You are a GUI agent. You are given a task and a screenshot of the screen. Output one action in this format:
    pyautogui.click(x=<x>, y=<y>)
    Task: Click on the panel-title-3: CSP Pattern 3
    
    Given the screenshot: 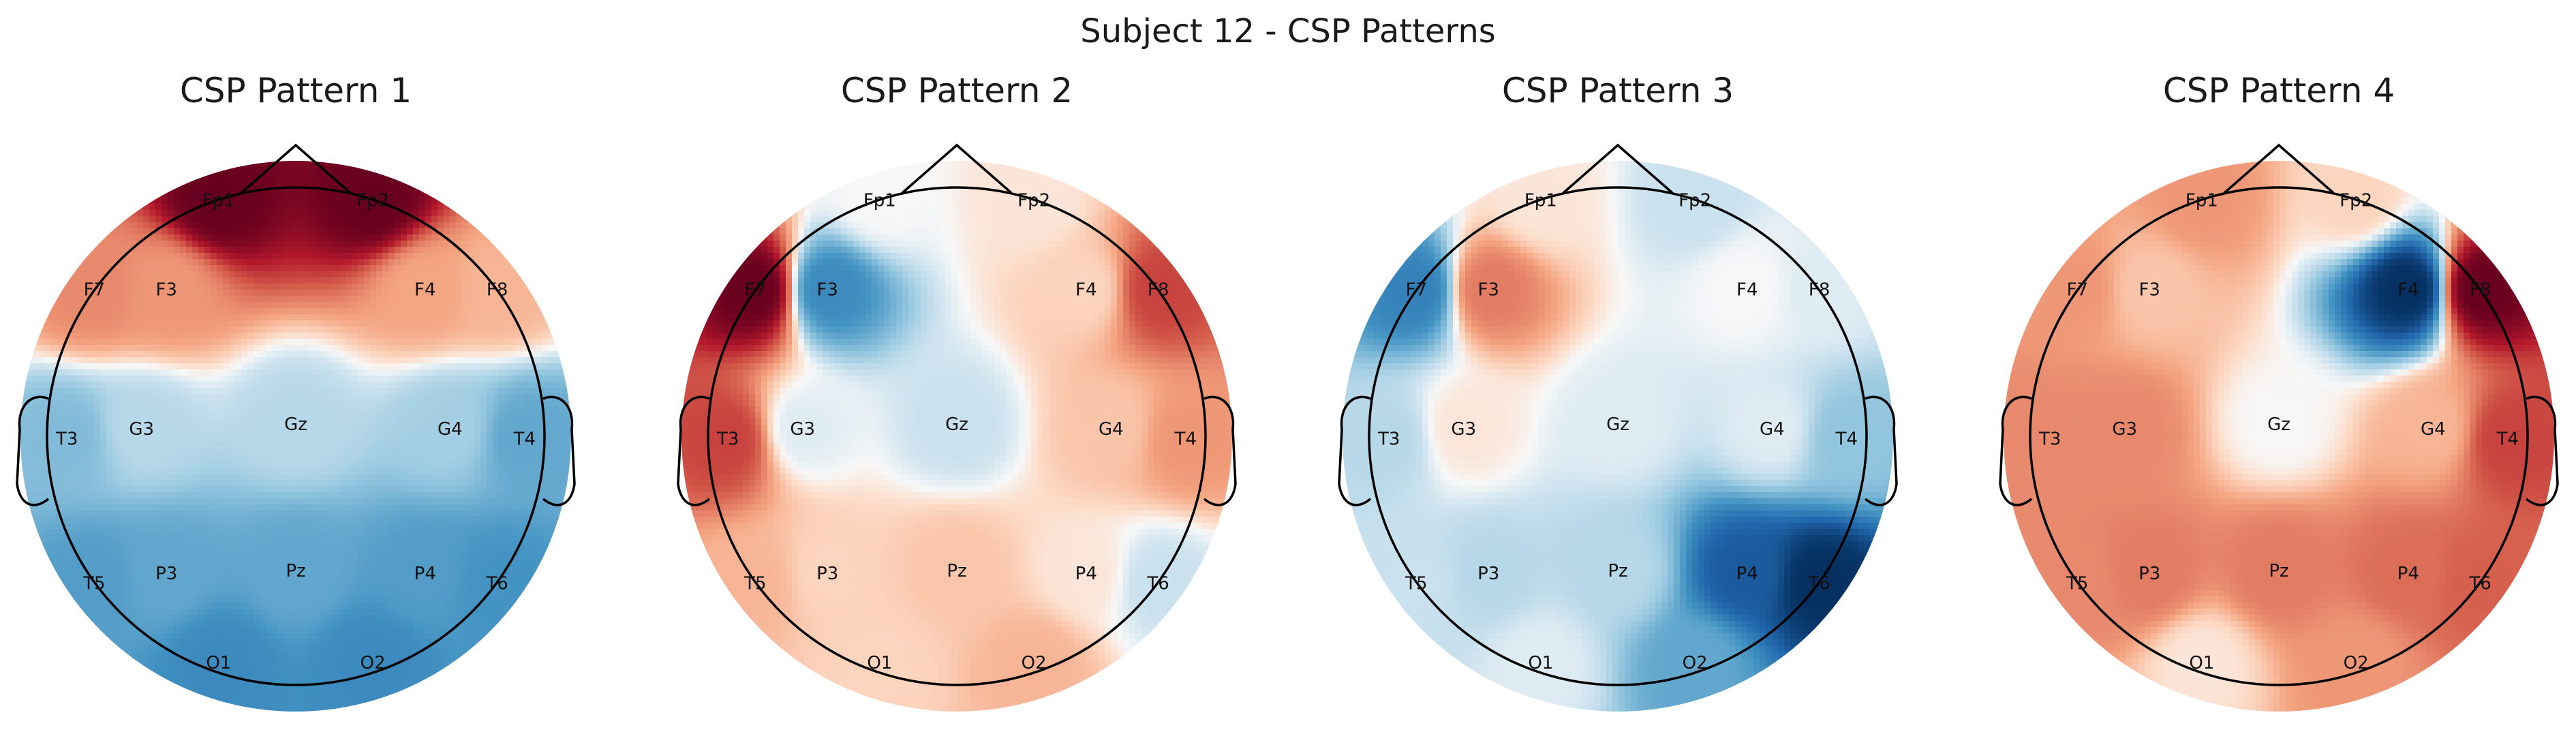 What is the action you would take?
    pyautogui.click(x=1618, y=90)
    